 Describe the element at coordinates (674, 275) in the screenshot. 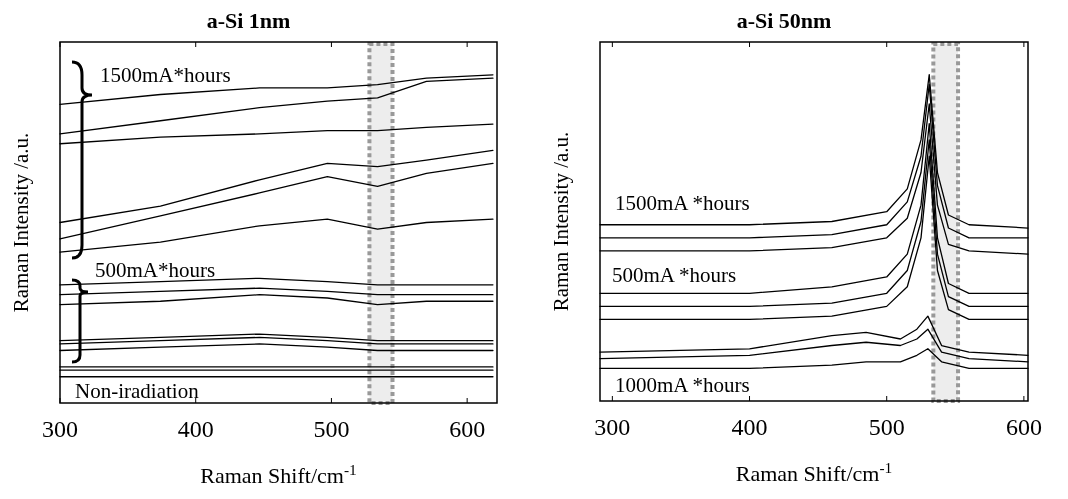

I see `annotation: 500mA *hours` at that location.